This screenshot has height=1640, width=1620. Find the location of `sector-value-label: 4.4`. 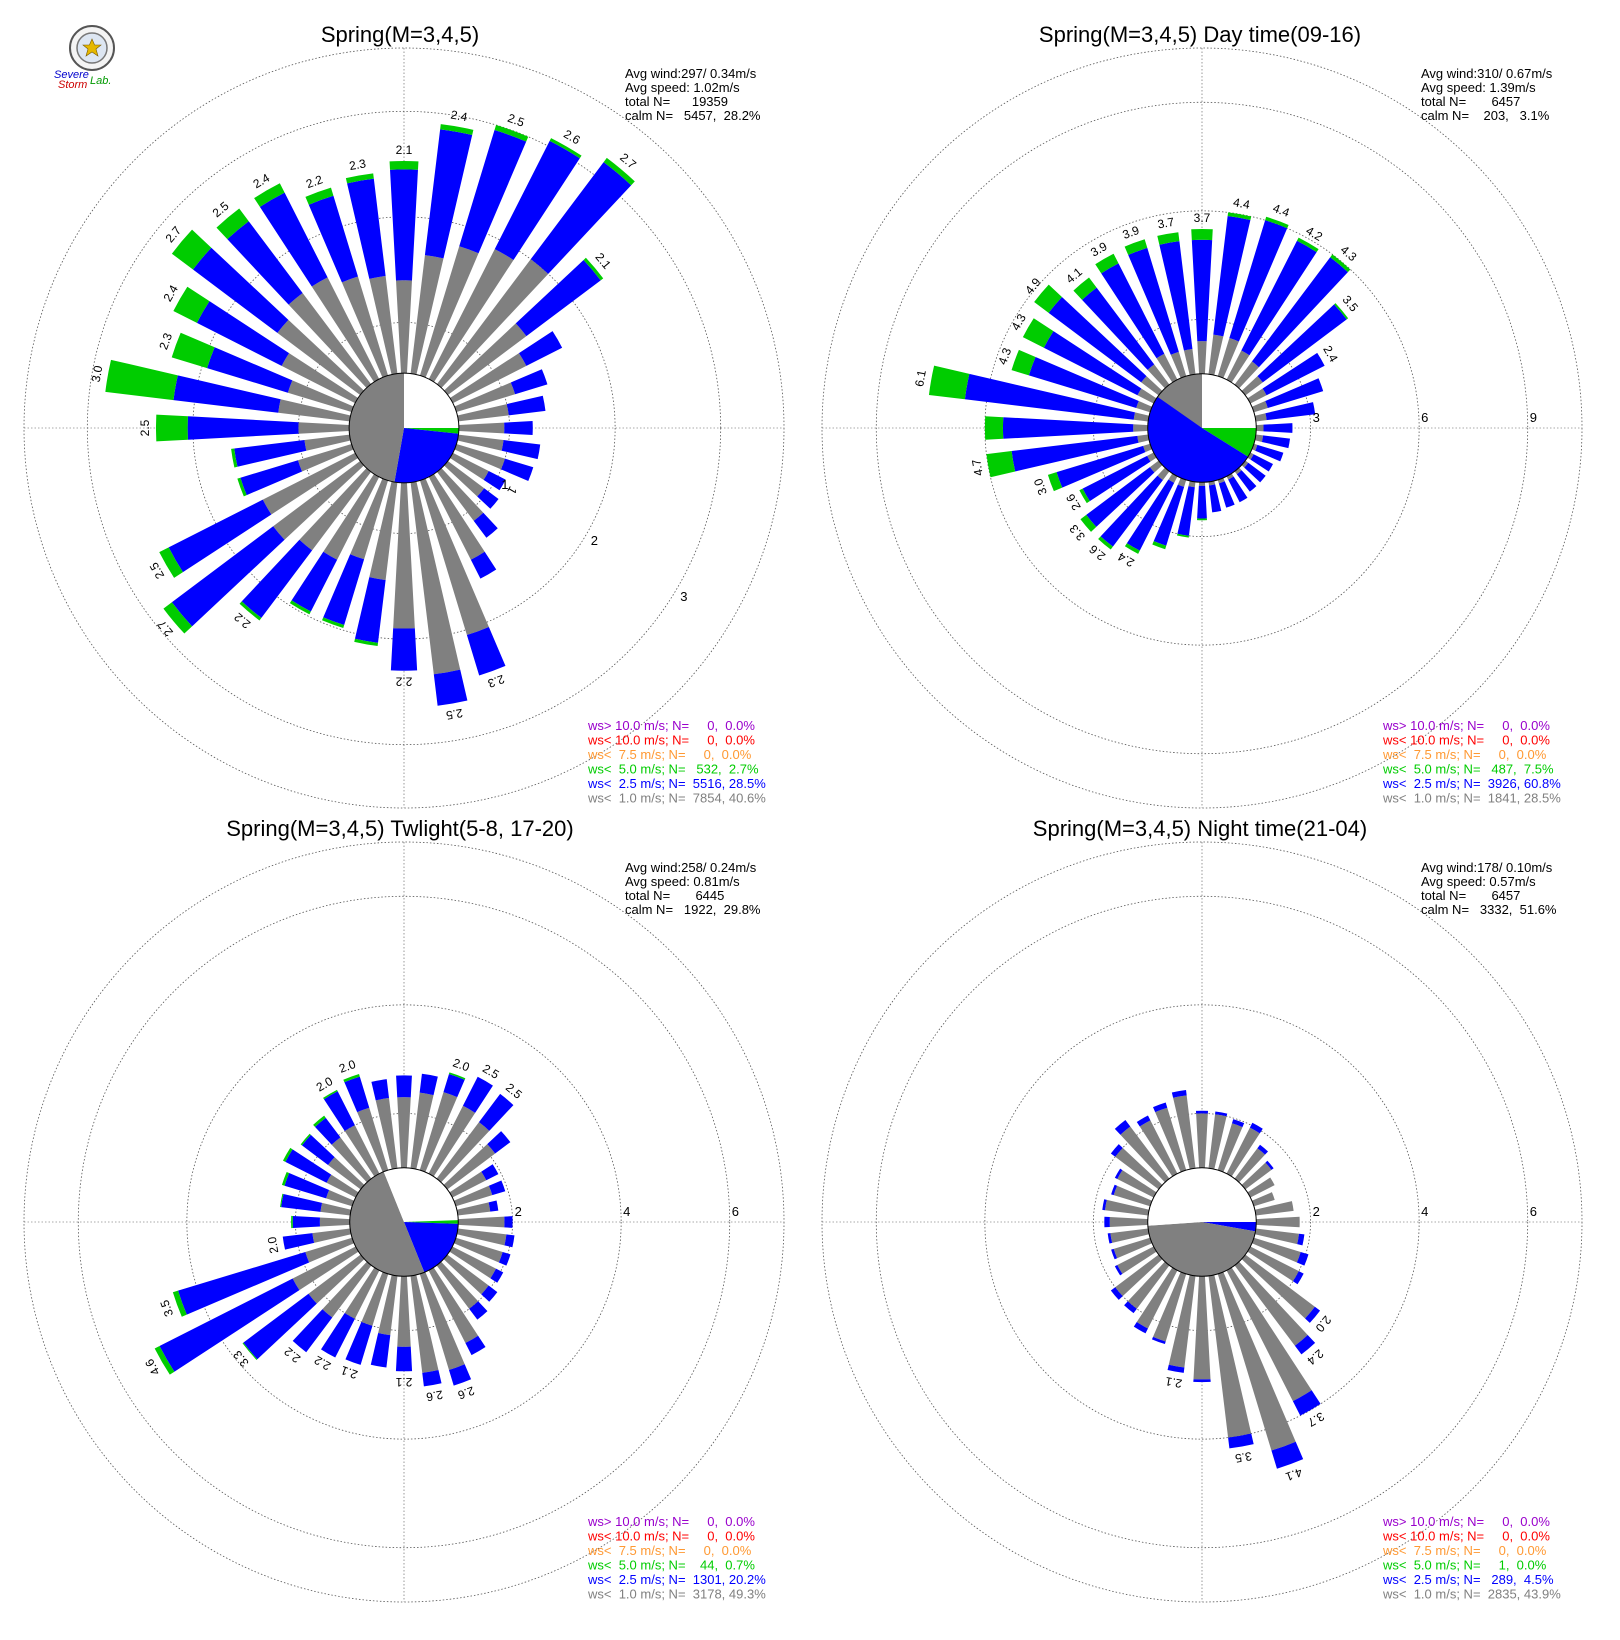

sector-value-label: 4.4 is located at coordinates (1281, 210).